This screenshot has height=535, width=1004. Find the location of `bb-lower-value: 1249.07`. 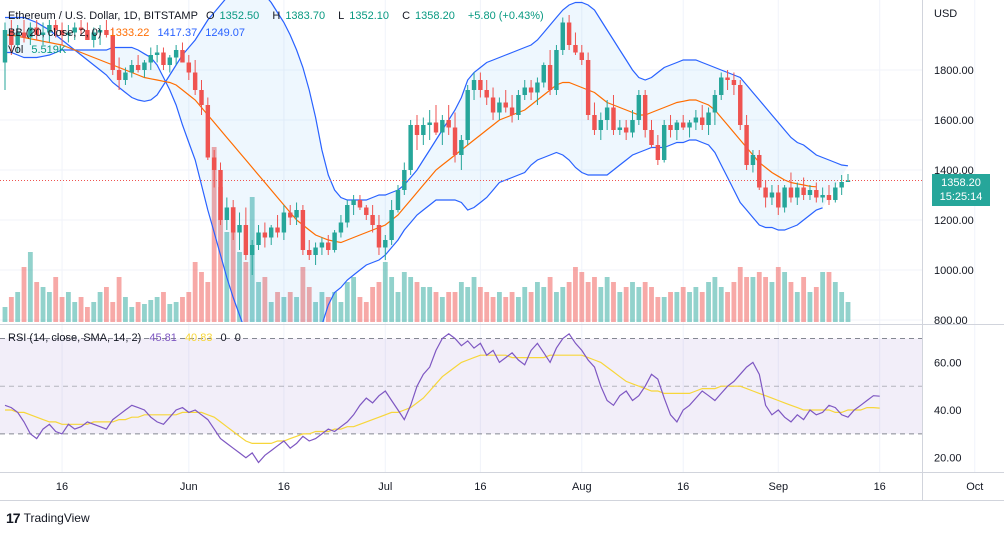

bb-lower-value: 1249.07 is located at coordinates (225, 33).